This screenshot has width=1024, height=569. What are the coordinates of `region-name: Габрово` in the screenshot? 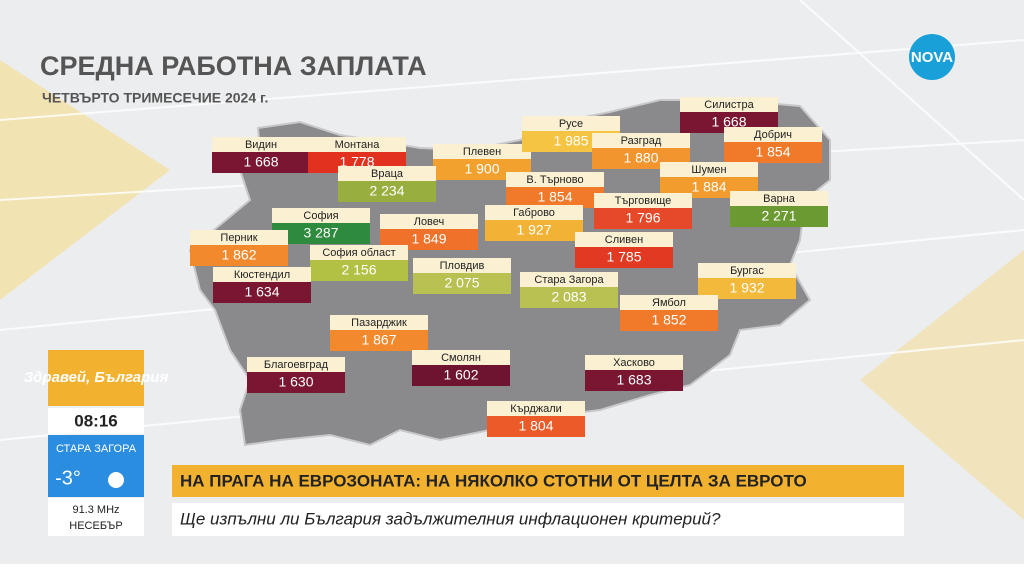 It's located at (534, 213).